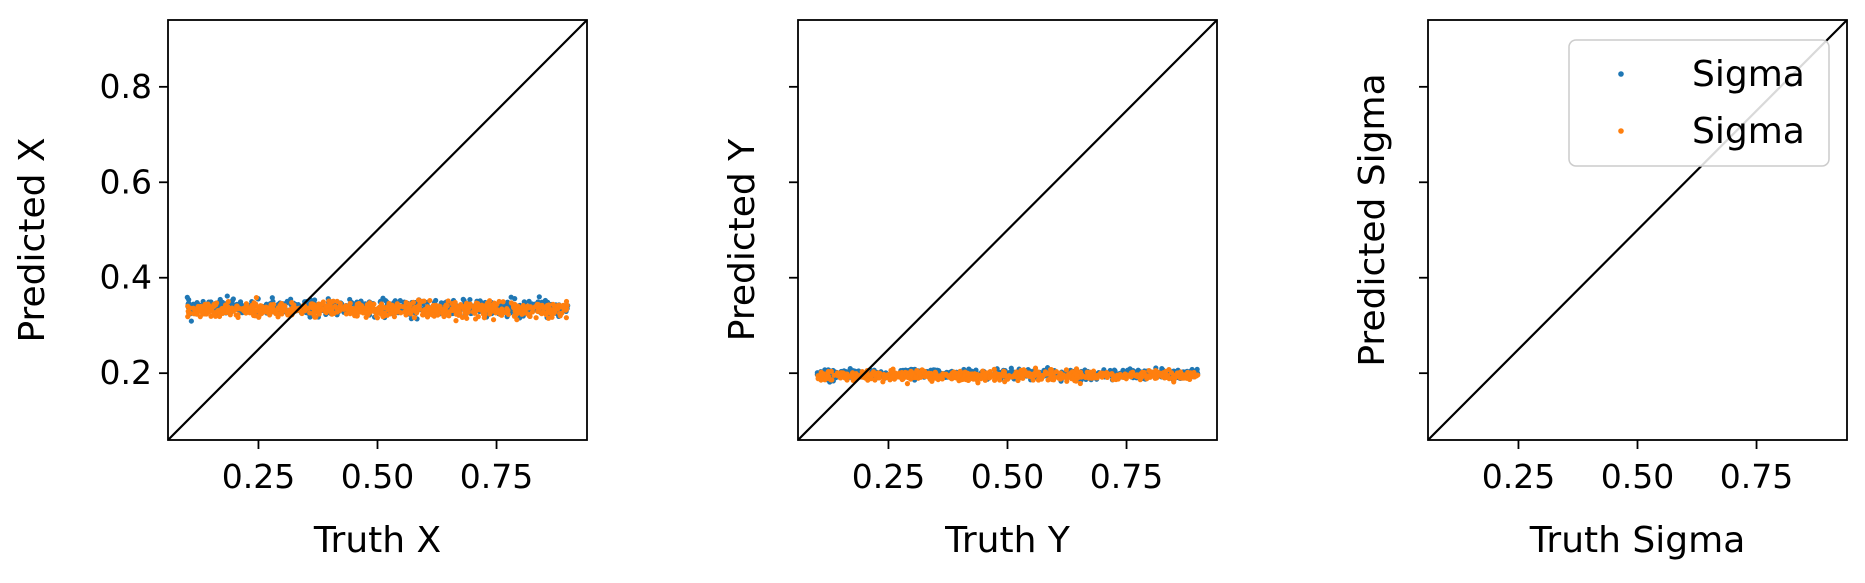  I want to click on x-axis-label-3: Truth Sigma, so click(1637, 540).